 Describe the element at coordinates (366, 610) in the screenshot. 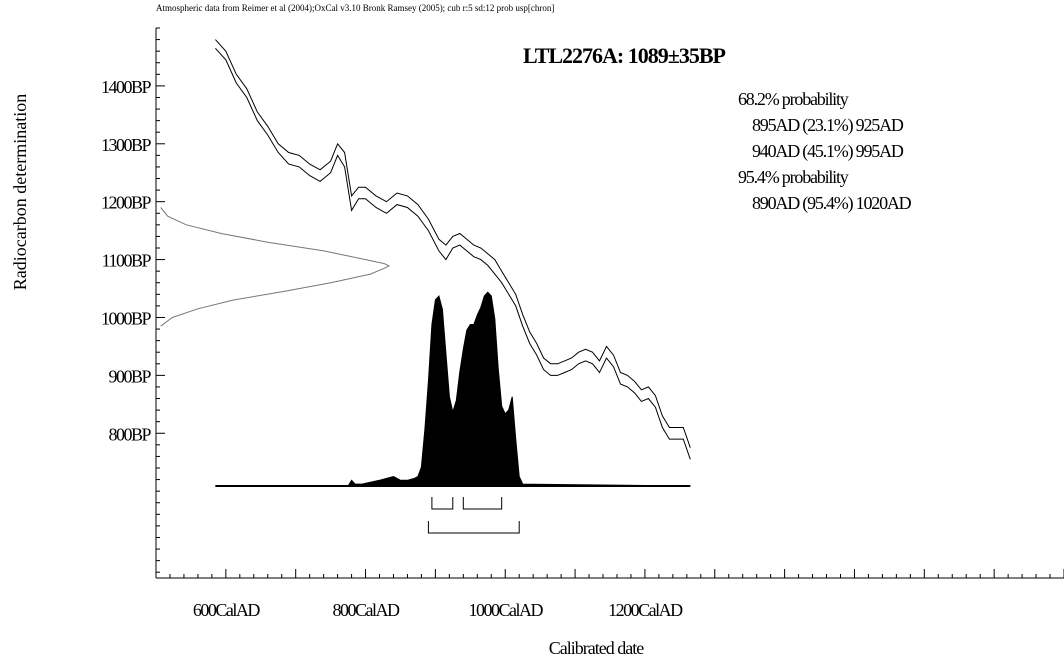

I see `x-tick-label: 800CalAD` at that location.